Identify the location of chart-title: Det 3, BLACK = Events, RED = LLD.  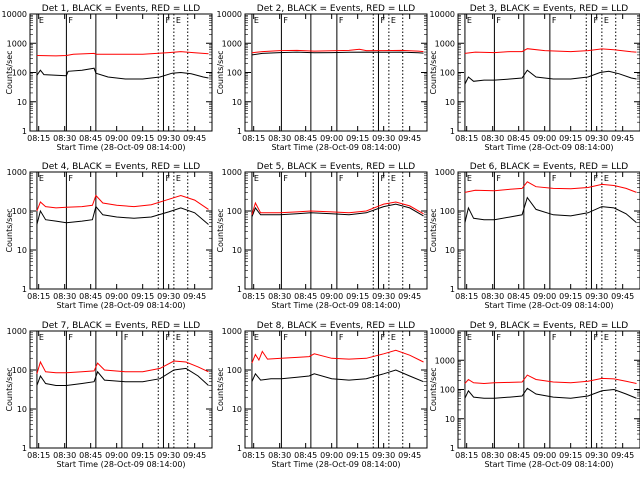
(549, 9).